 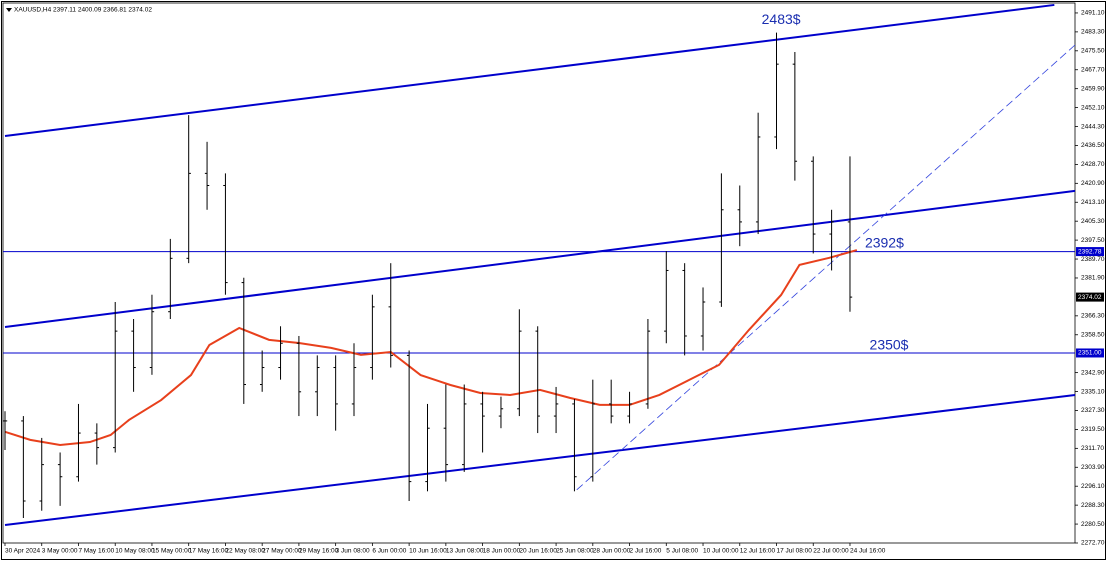 I want to click on annotation: 2350$, so click(x=889, y=344).